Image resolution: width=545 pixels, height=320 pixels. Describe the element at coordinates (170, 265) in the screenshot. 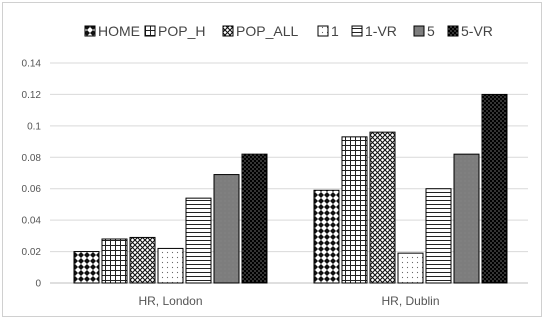

I see `bar-1-hr-london` at that location.